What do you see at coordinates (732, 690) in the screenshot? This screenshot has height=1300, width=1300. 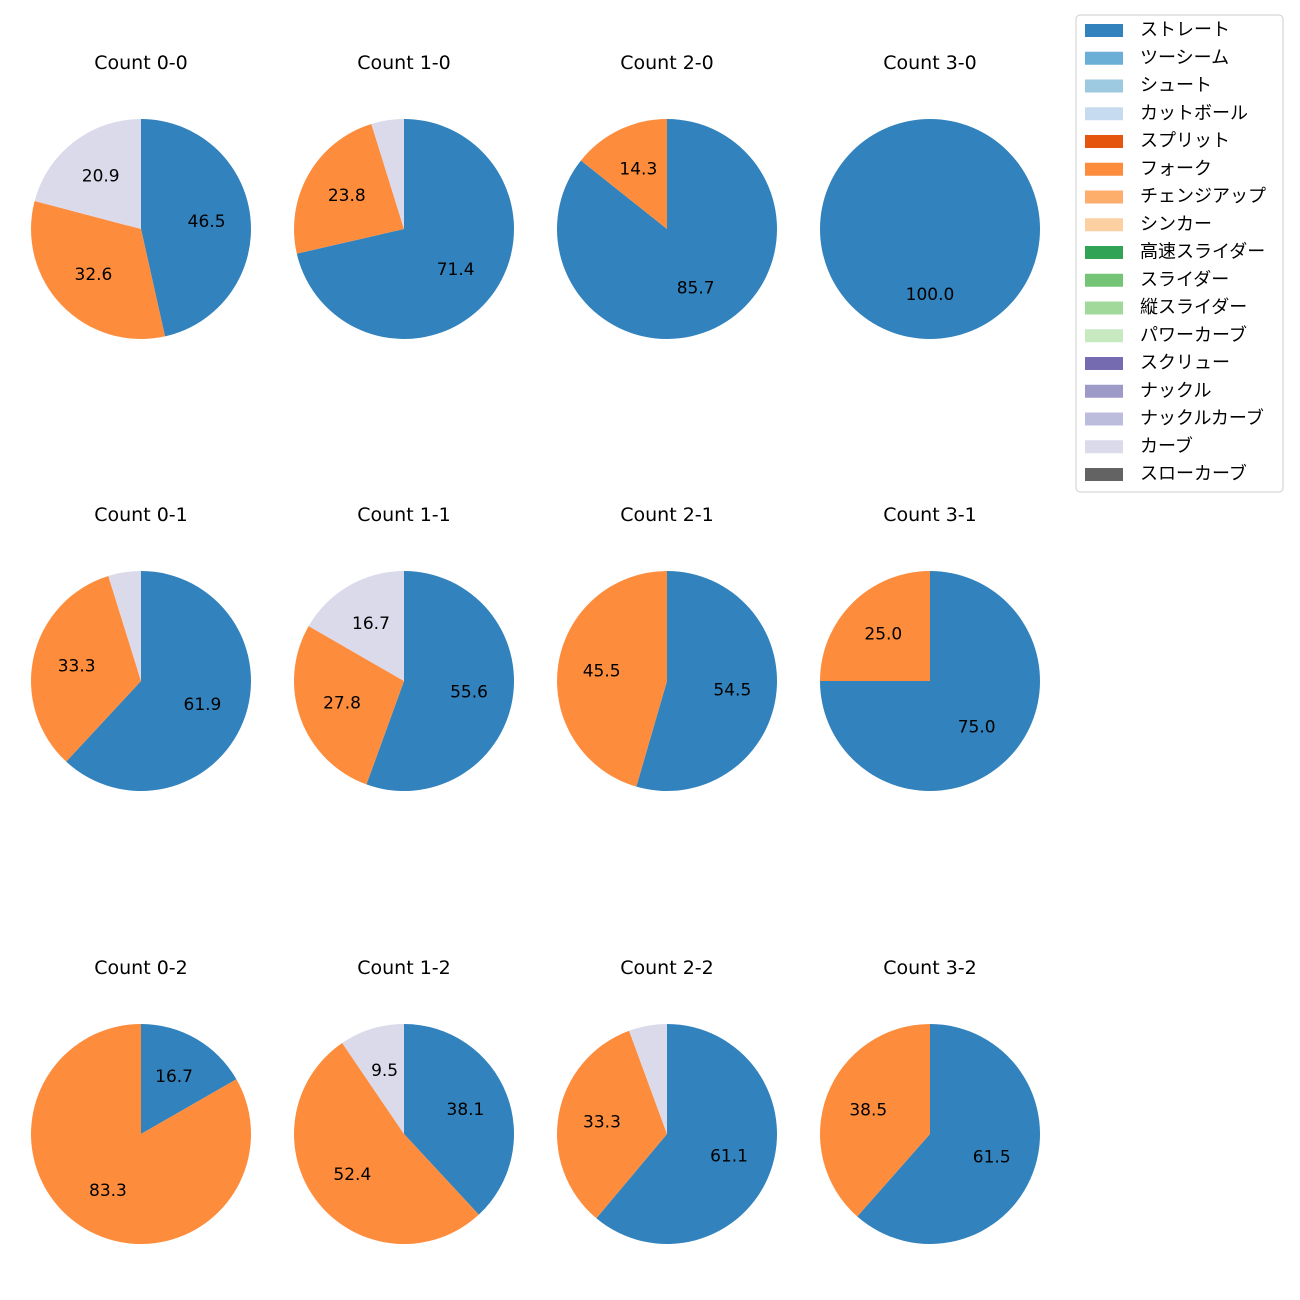 I see `pie-slice-label: 54.5` at bounding box center [732, 690].